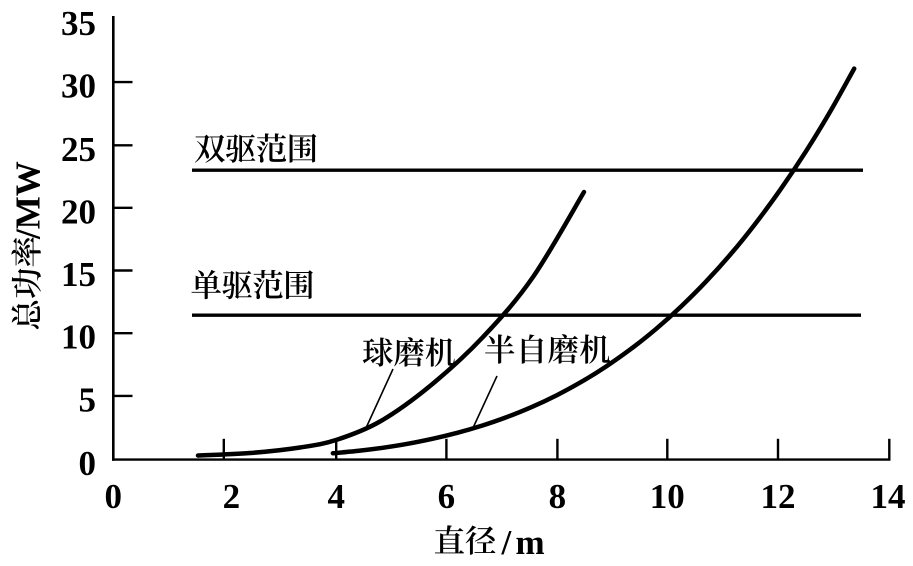 The height and width of the screenshot is (566, 913). Describe the element at coordinates (78, 86) in the screenshot. I see `svg-text: 30` at that location.